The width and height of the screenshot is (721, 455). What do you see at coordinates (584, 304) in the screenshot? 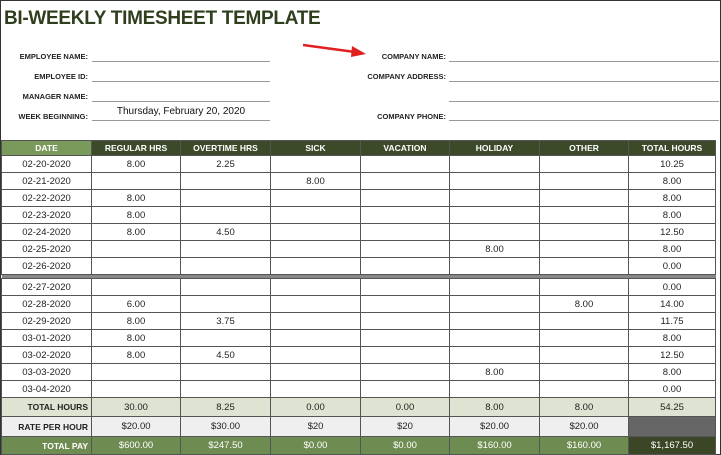
I see `cell-other: 8.00` at bounding box center [584, 304].